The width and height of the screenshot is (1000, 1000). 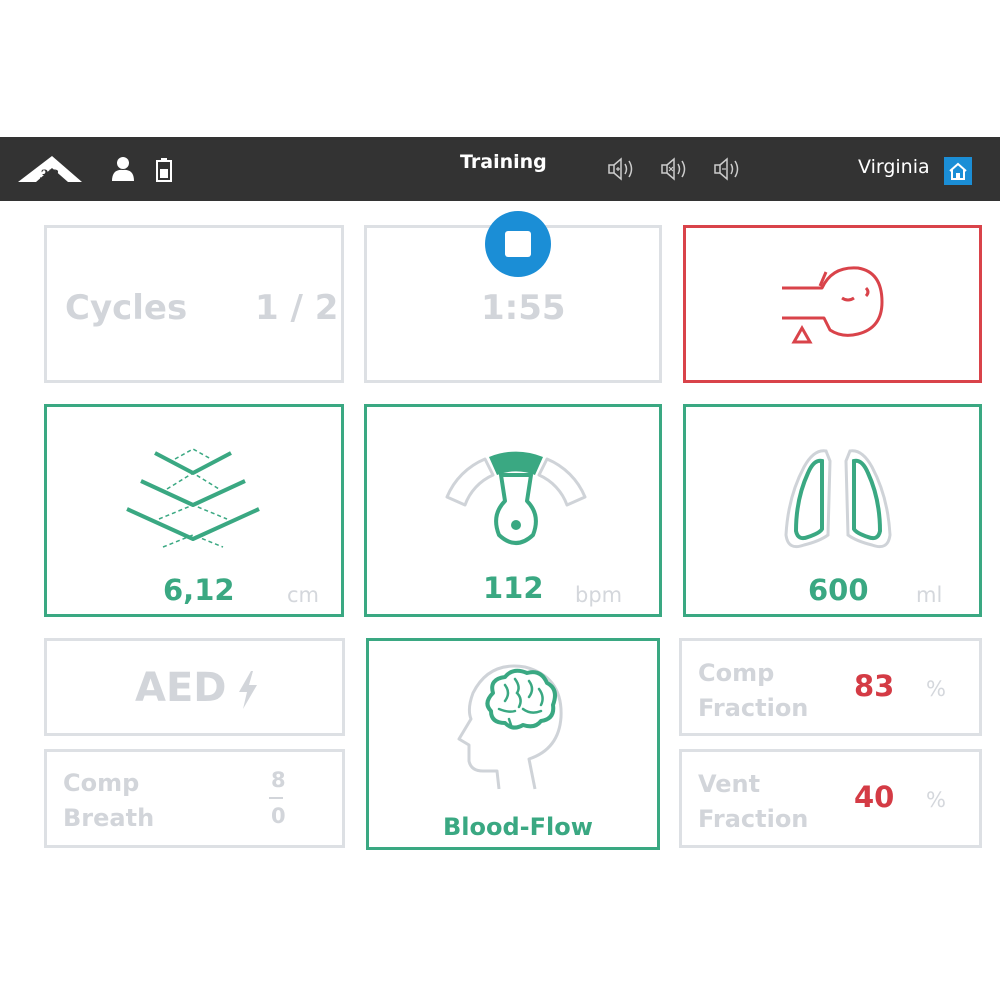 I want to click on comp-fraction-card: Comp Fraction 83 %, so click(x=830, y=687).